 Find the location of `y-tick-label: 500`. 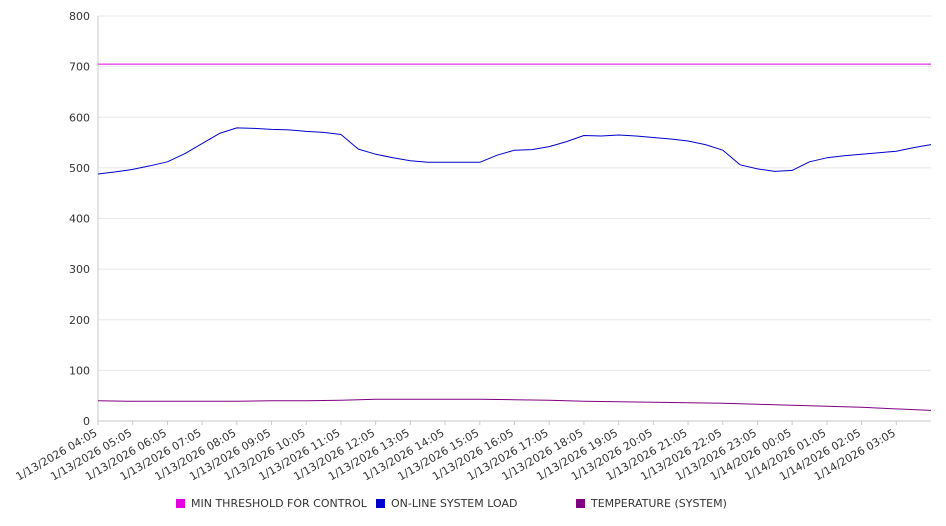

y-tick-label: 500 is located at coordinates (79, 168).